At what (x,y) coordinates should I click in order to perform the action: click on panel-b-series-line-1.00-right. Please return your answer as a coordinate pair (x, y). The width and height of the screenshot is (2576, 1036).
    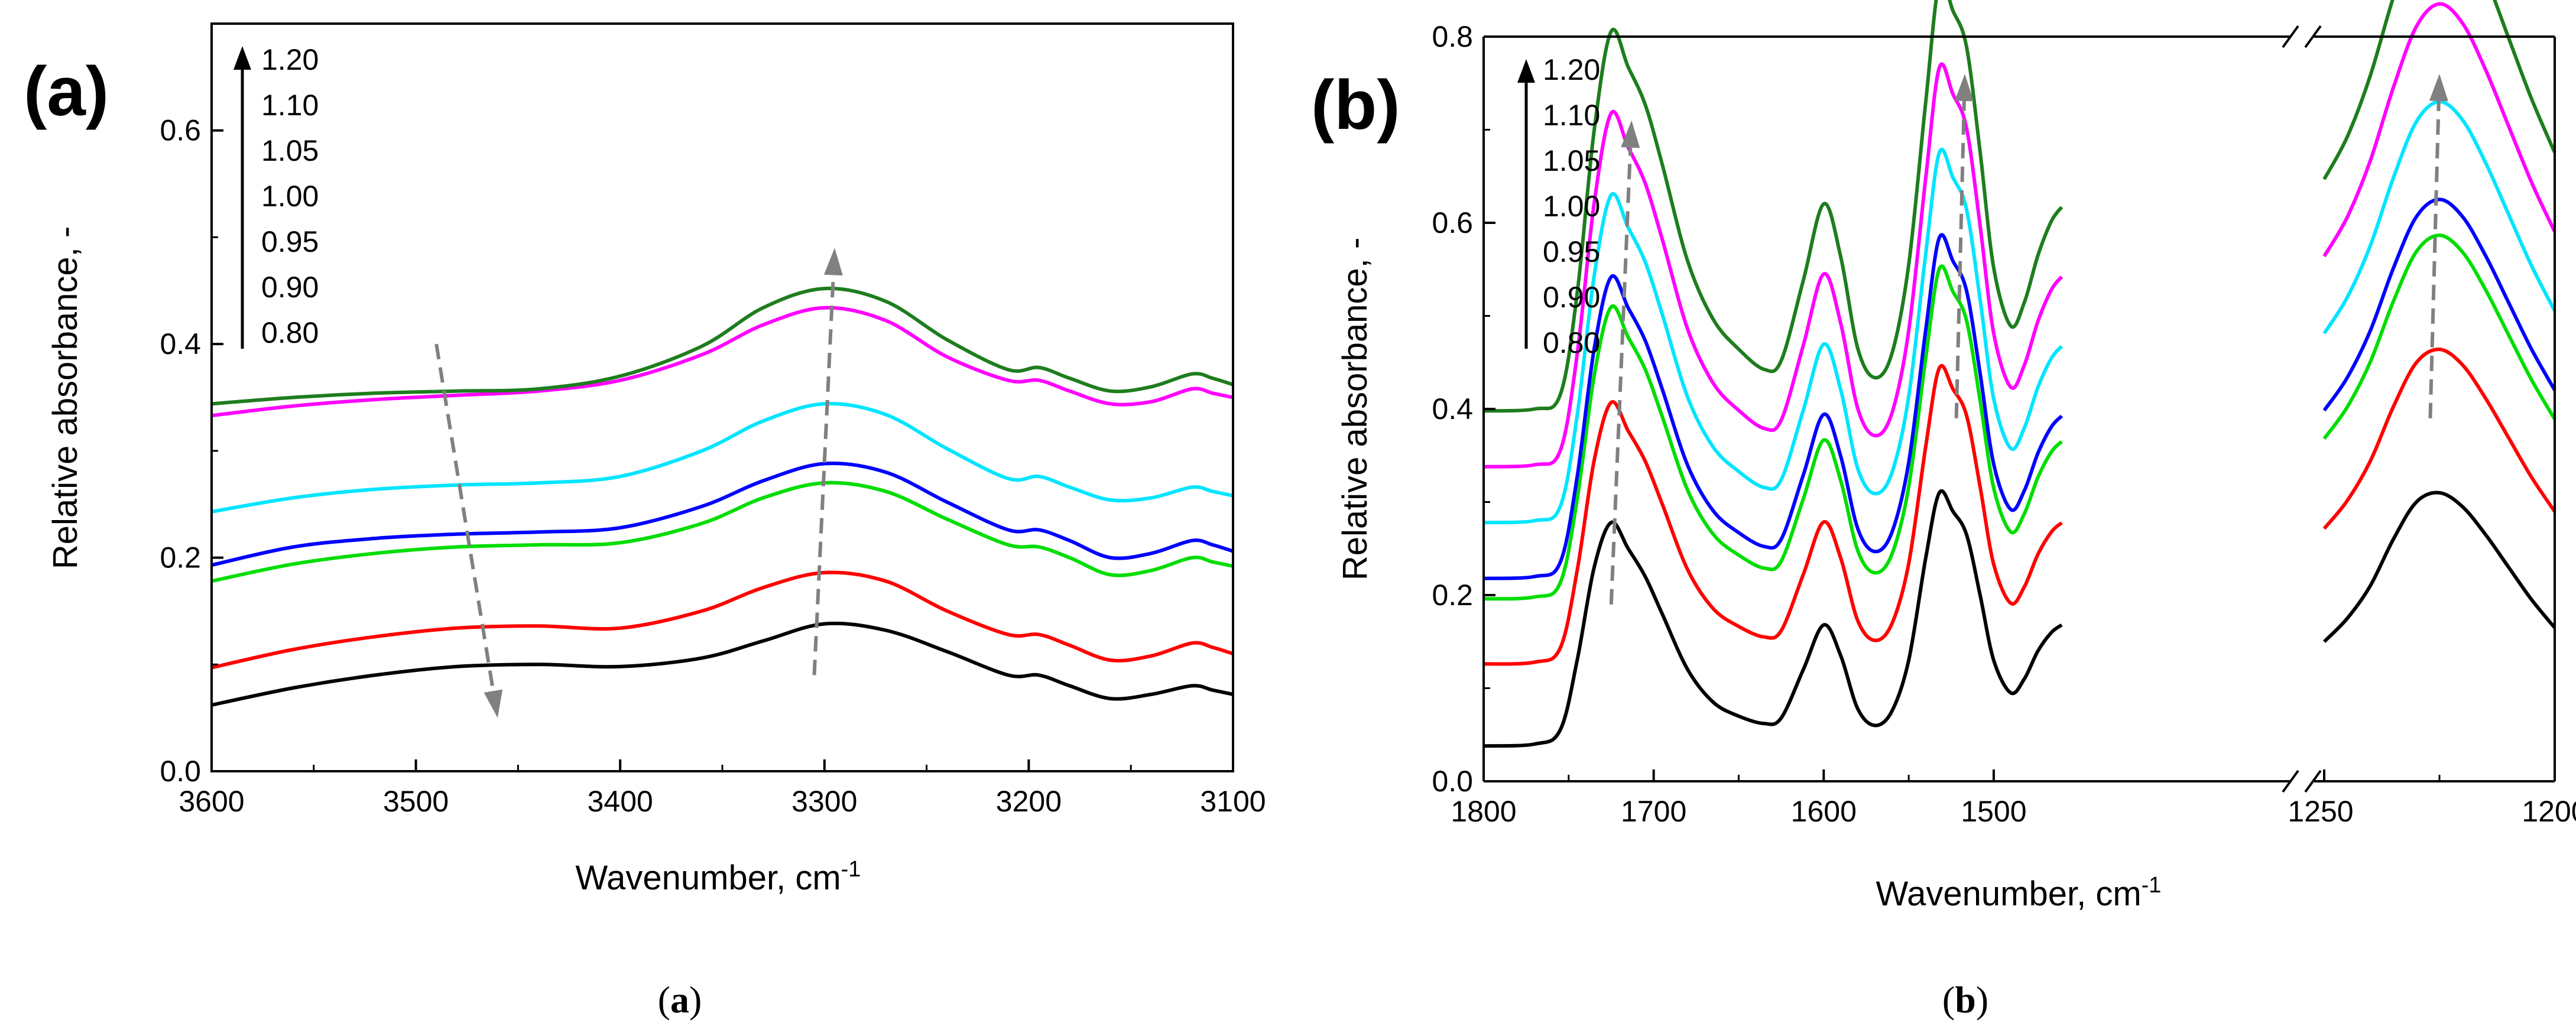
    Looking at the image, I should click on (2439, 304).